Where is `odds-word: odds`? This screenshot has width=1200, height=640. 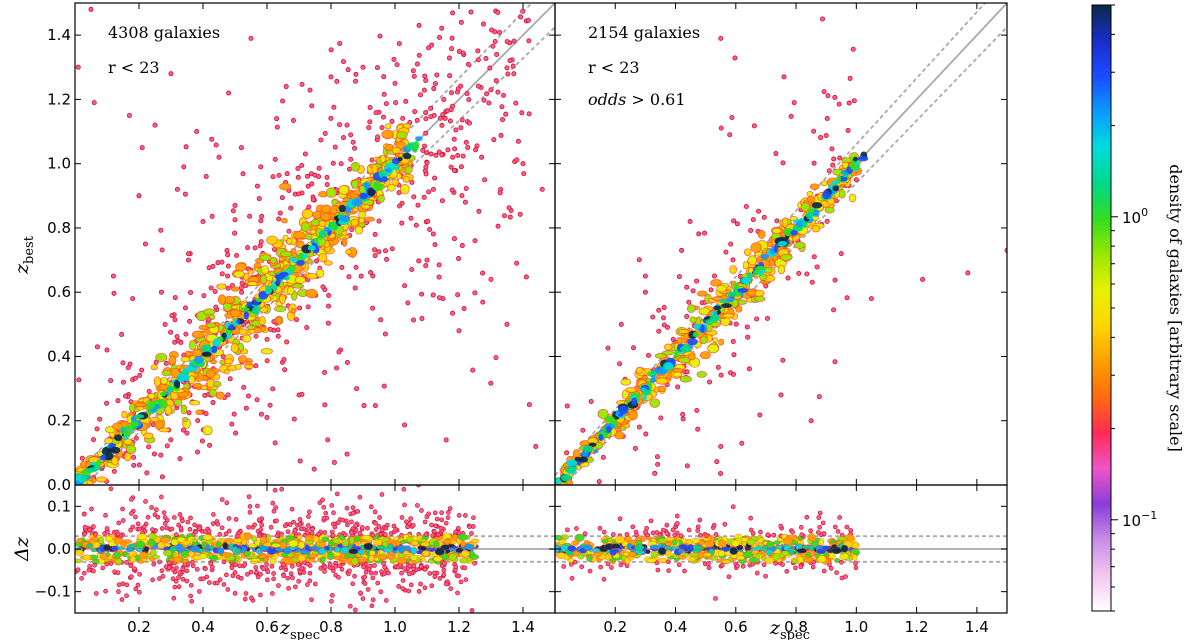 odds-word: odds is located at coordinates (607, 99).